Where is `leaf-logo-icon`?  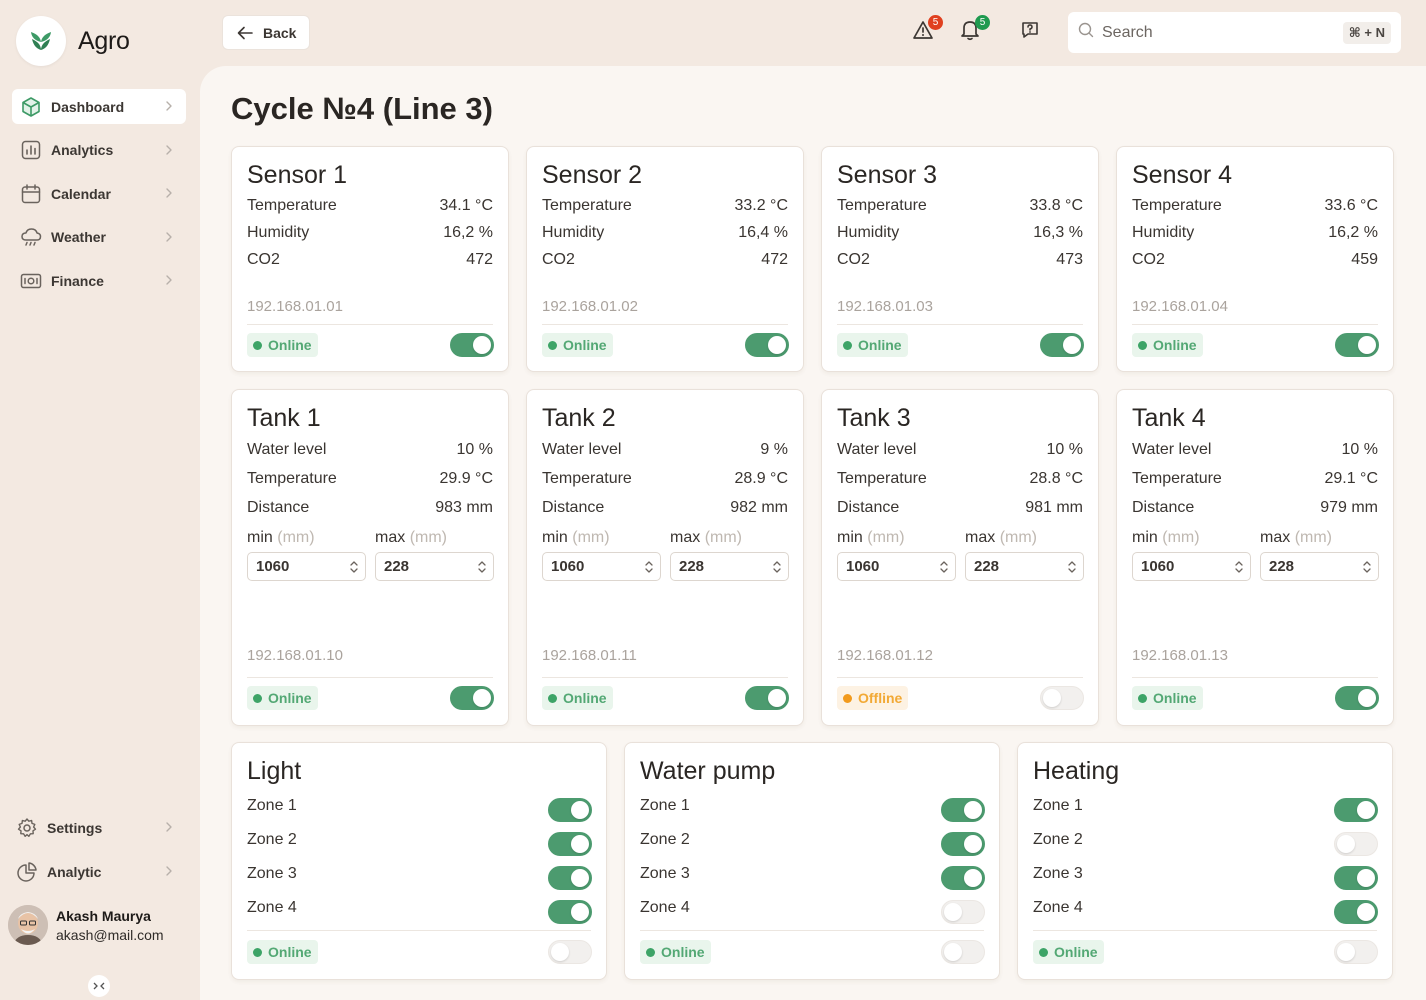 leaf-logo-icon is located at coordinates (41, 41).